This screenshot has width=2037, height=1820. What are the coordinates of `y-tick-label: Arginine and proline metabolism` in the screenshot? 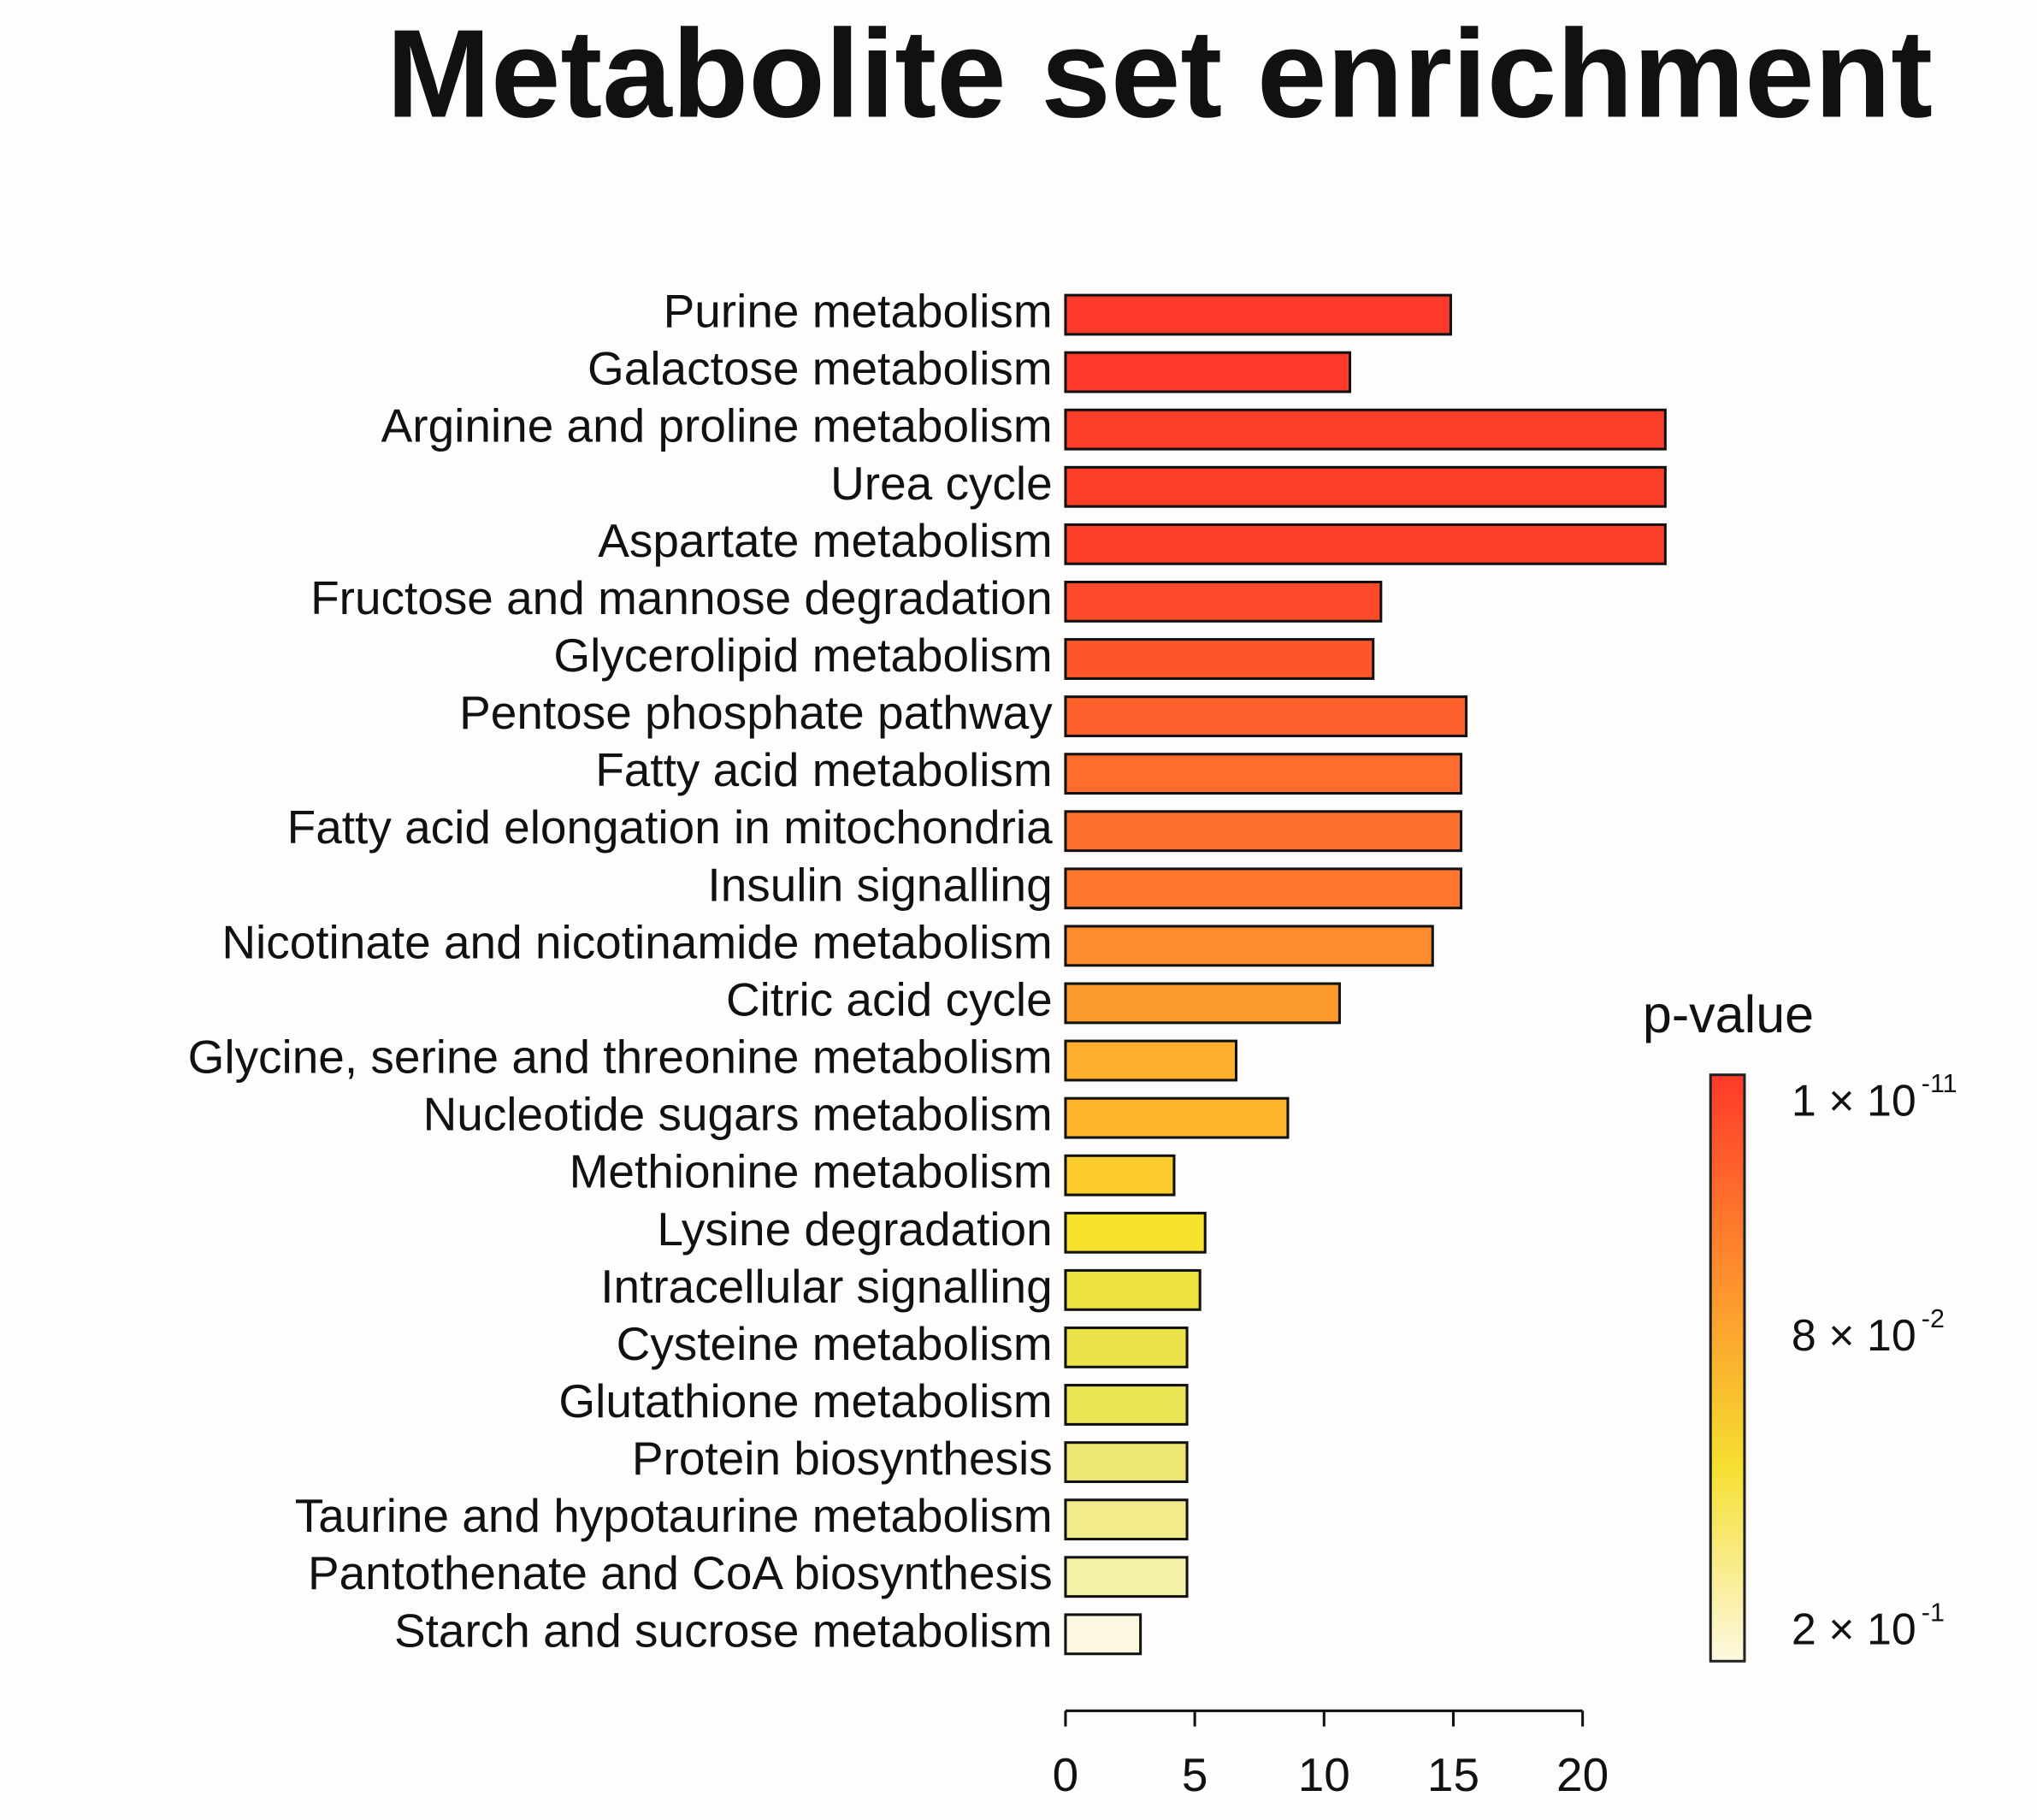 It's located at (717, 425).